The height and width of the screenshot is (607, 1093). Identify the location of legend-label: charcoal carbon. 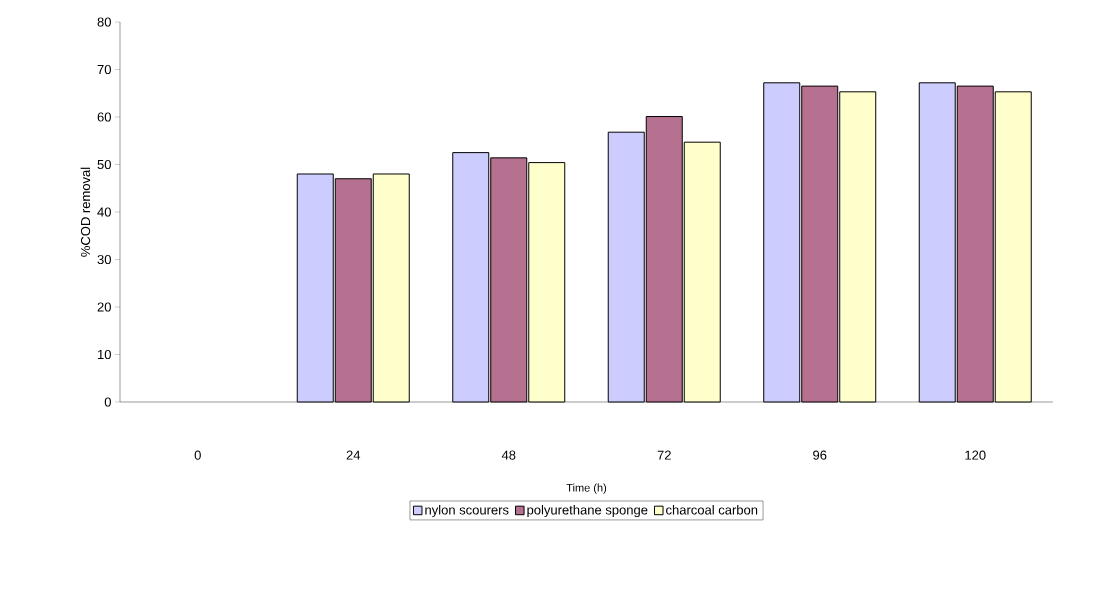
(712, 509).